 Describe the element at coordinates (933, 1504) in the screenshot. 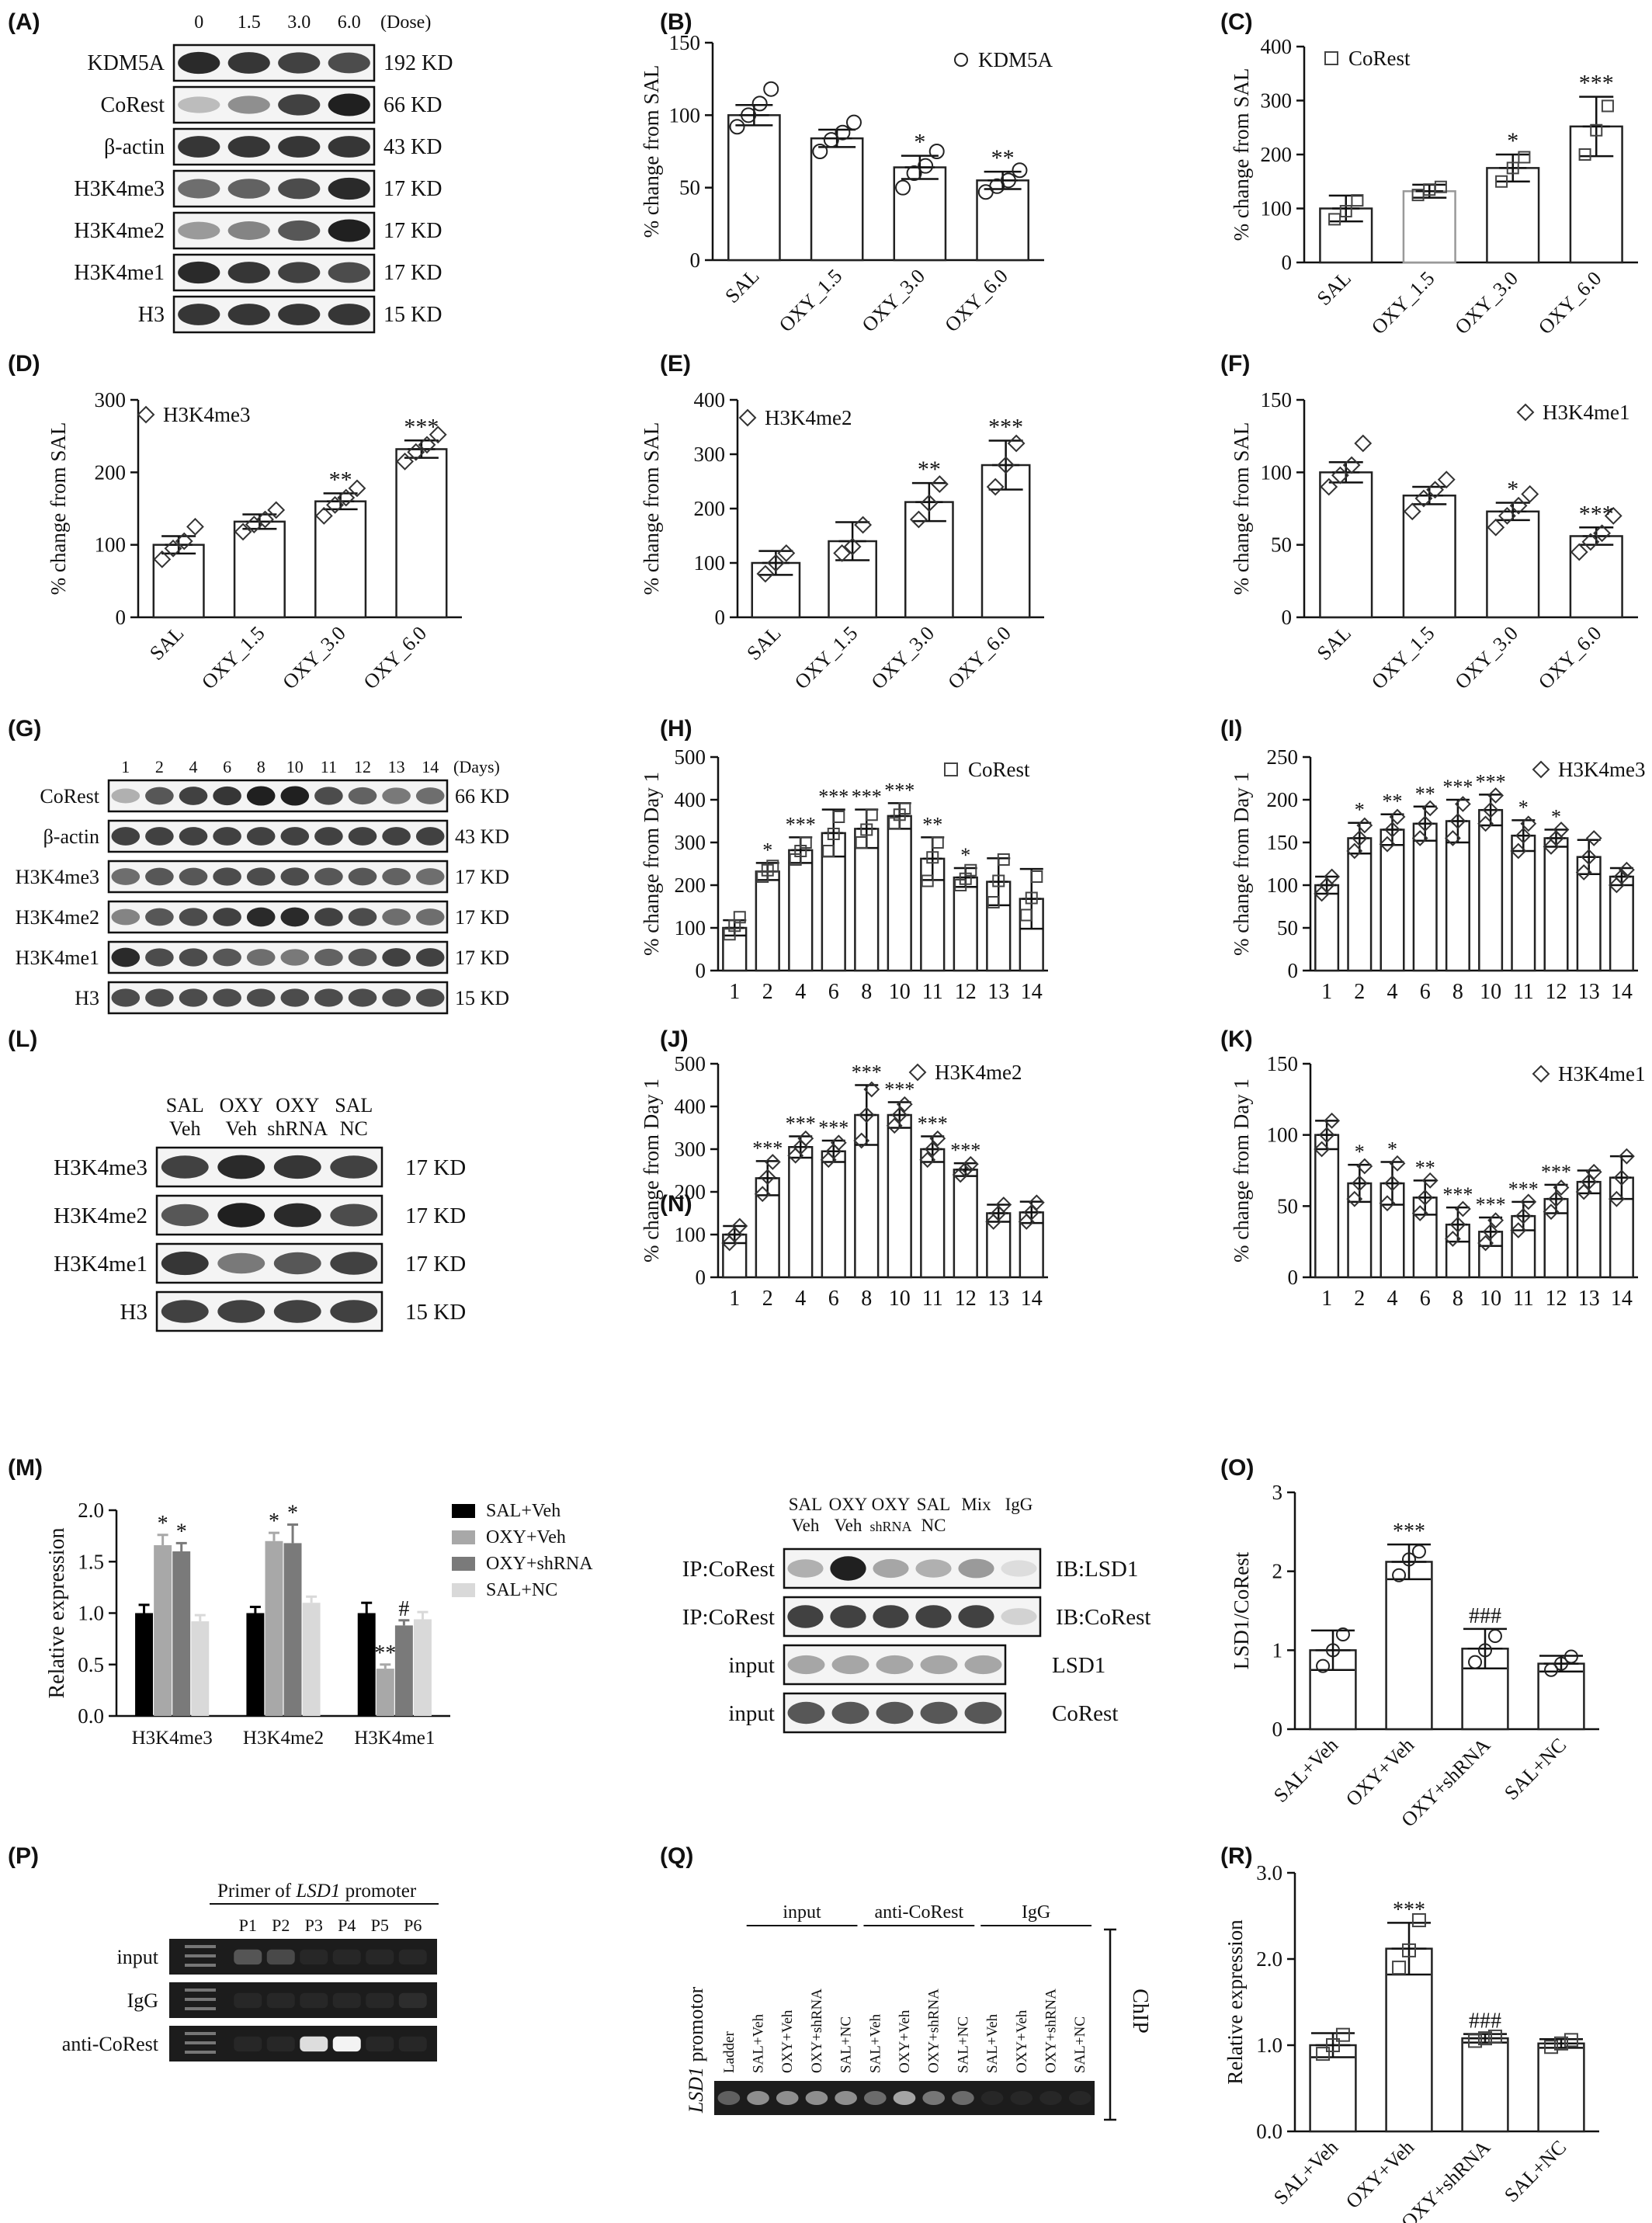

I see `lane-label: SAL` at that location.